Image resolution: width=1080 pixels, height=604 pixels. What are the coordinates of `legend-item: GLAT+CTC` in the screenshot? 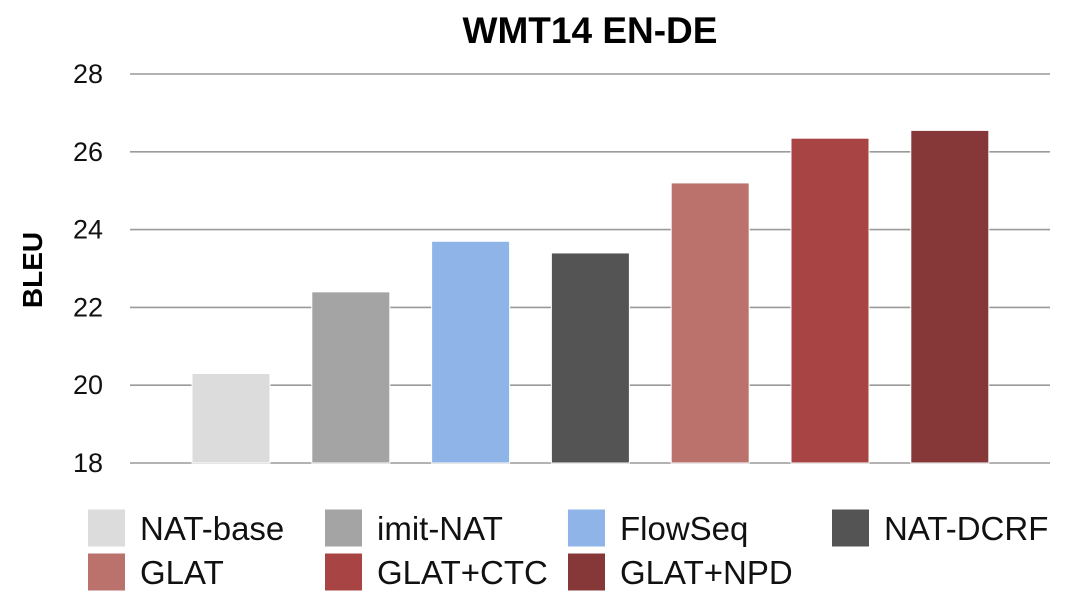 It's located at (436, 572).